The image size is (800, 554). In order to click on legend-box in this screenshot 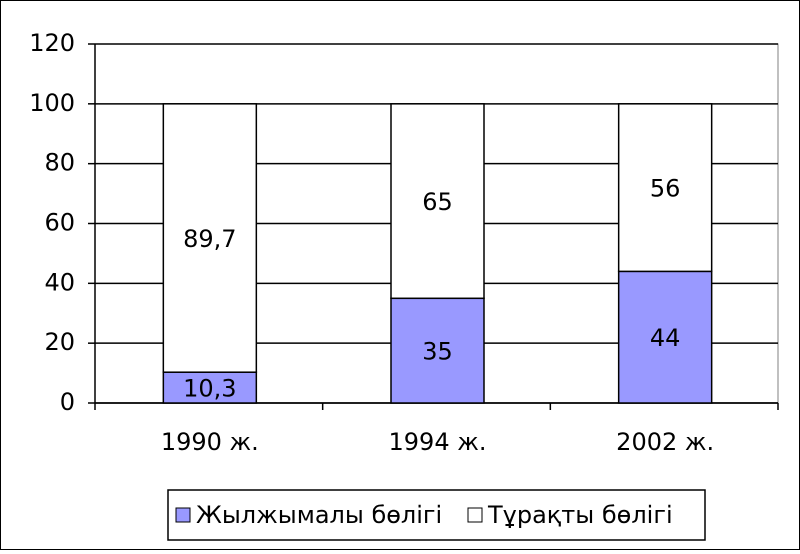, I will do `click(436, 515)`.